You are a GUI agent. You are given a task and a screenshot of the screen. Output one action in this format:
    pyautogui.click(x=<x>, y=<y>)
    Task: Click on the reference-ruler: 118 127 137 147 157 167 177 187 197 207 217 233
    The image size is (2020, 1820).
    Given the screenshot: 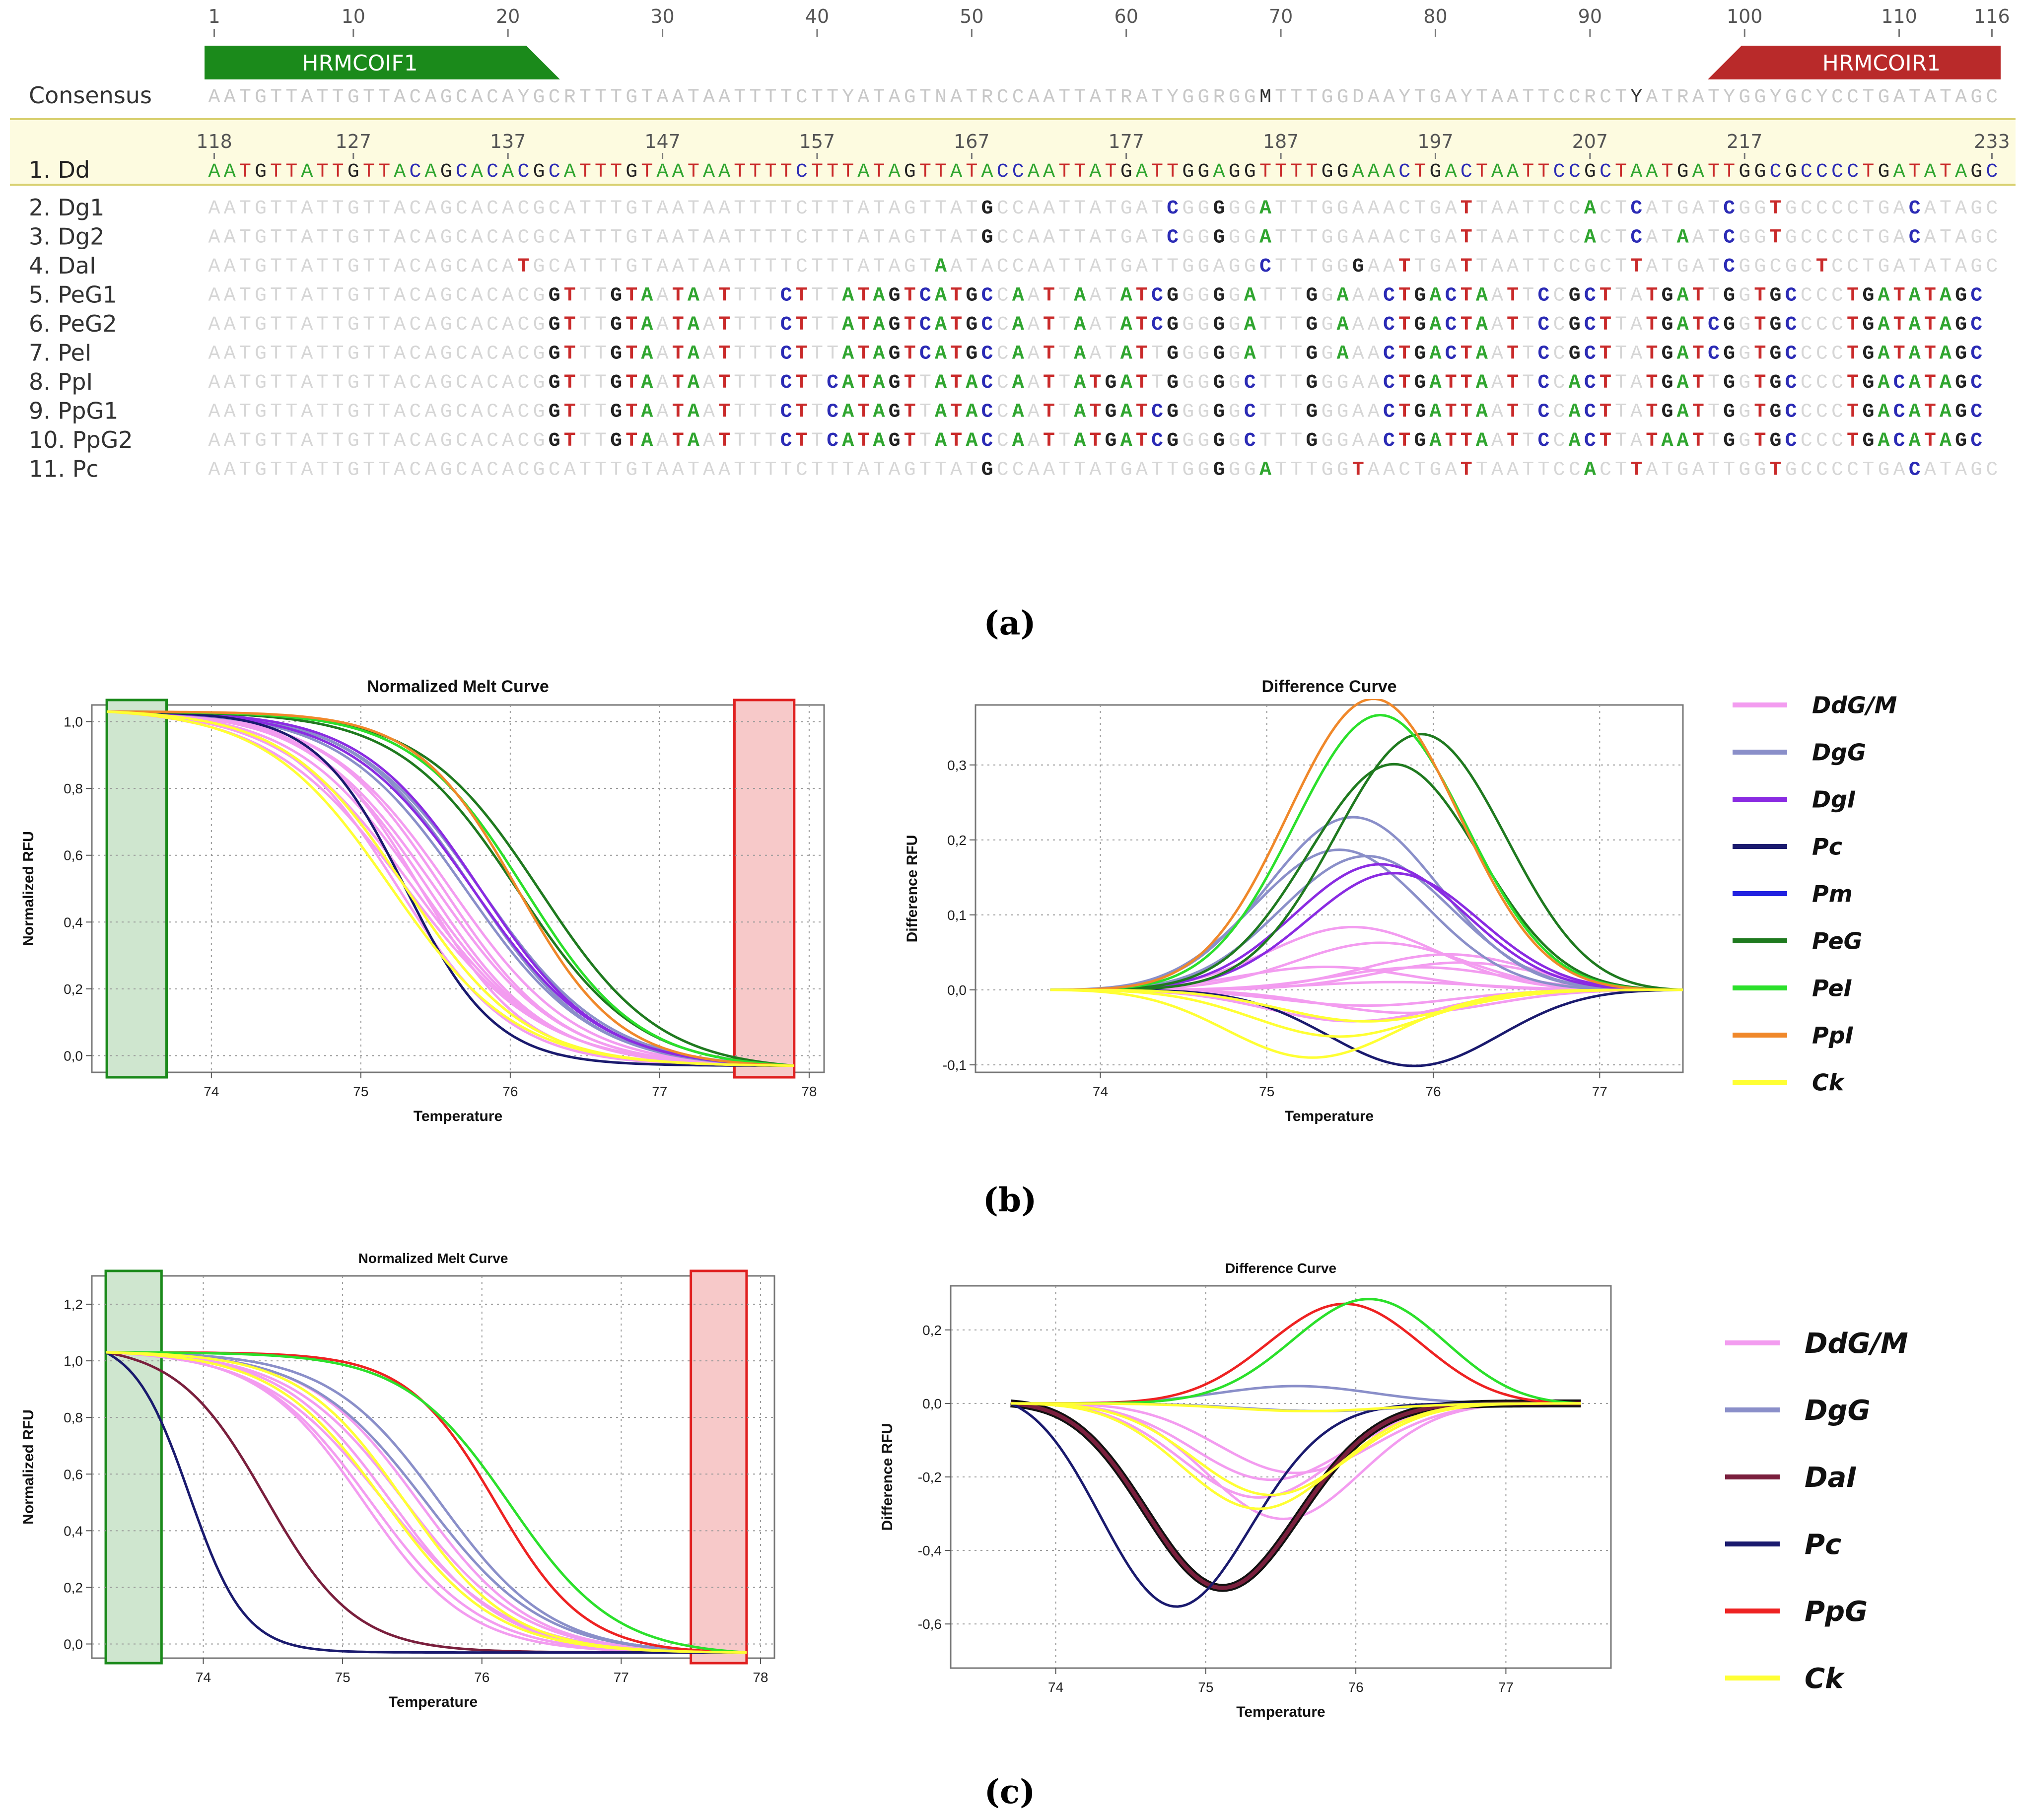 What is the action you would take?
    pyautogui.click(x=1103, y=145)
    